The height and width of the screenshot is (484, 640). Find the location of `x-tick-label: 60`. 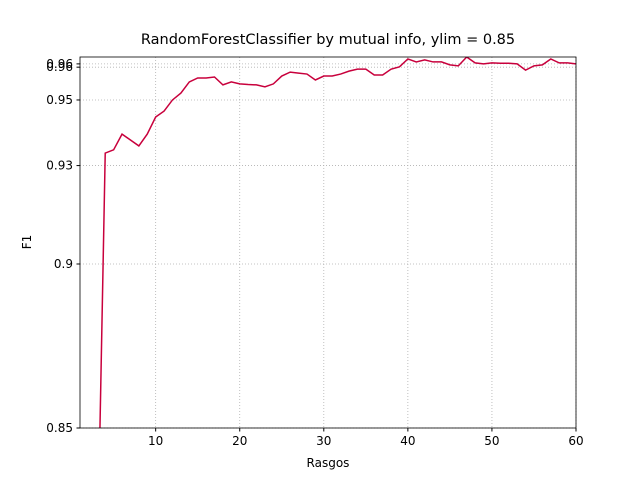

x-tick-label: 60 is located at coordinates (575, 441).